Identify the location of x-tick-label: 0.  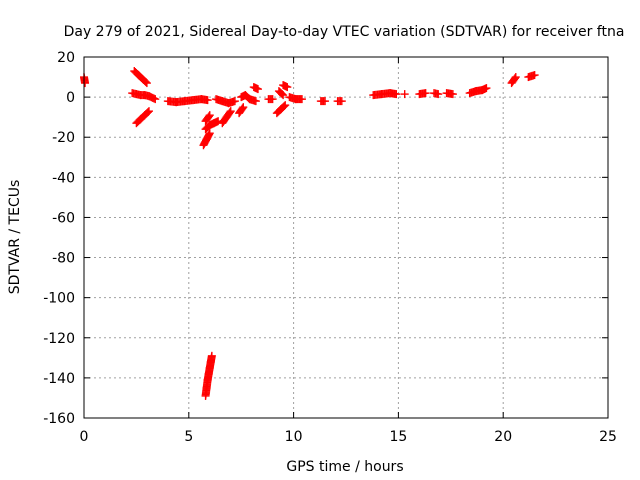
(84, 437).